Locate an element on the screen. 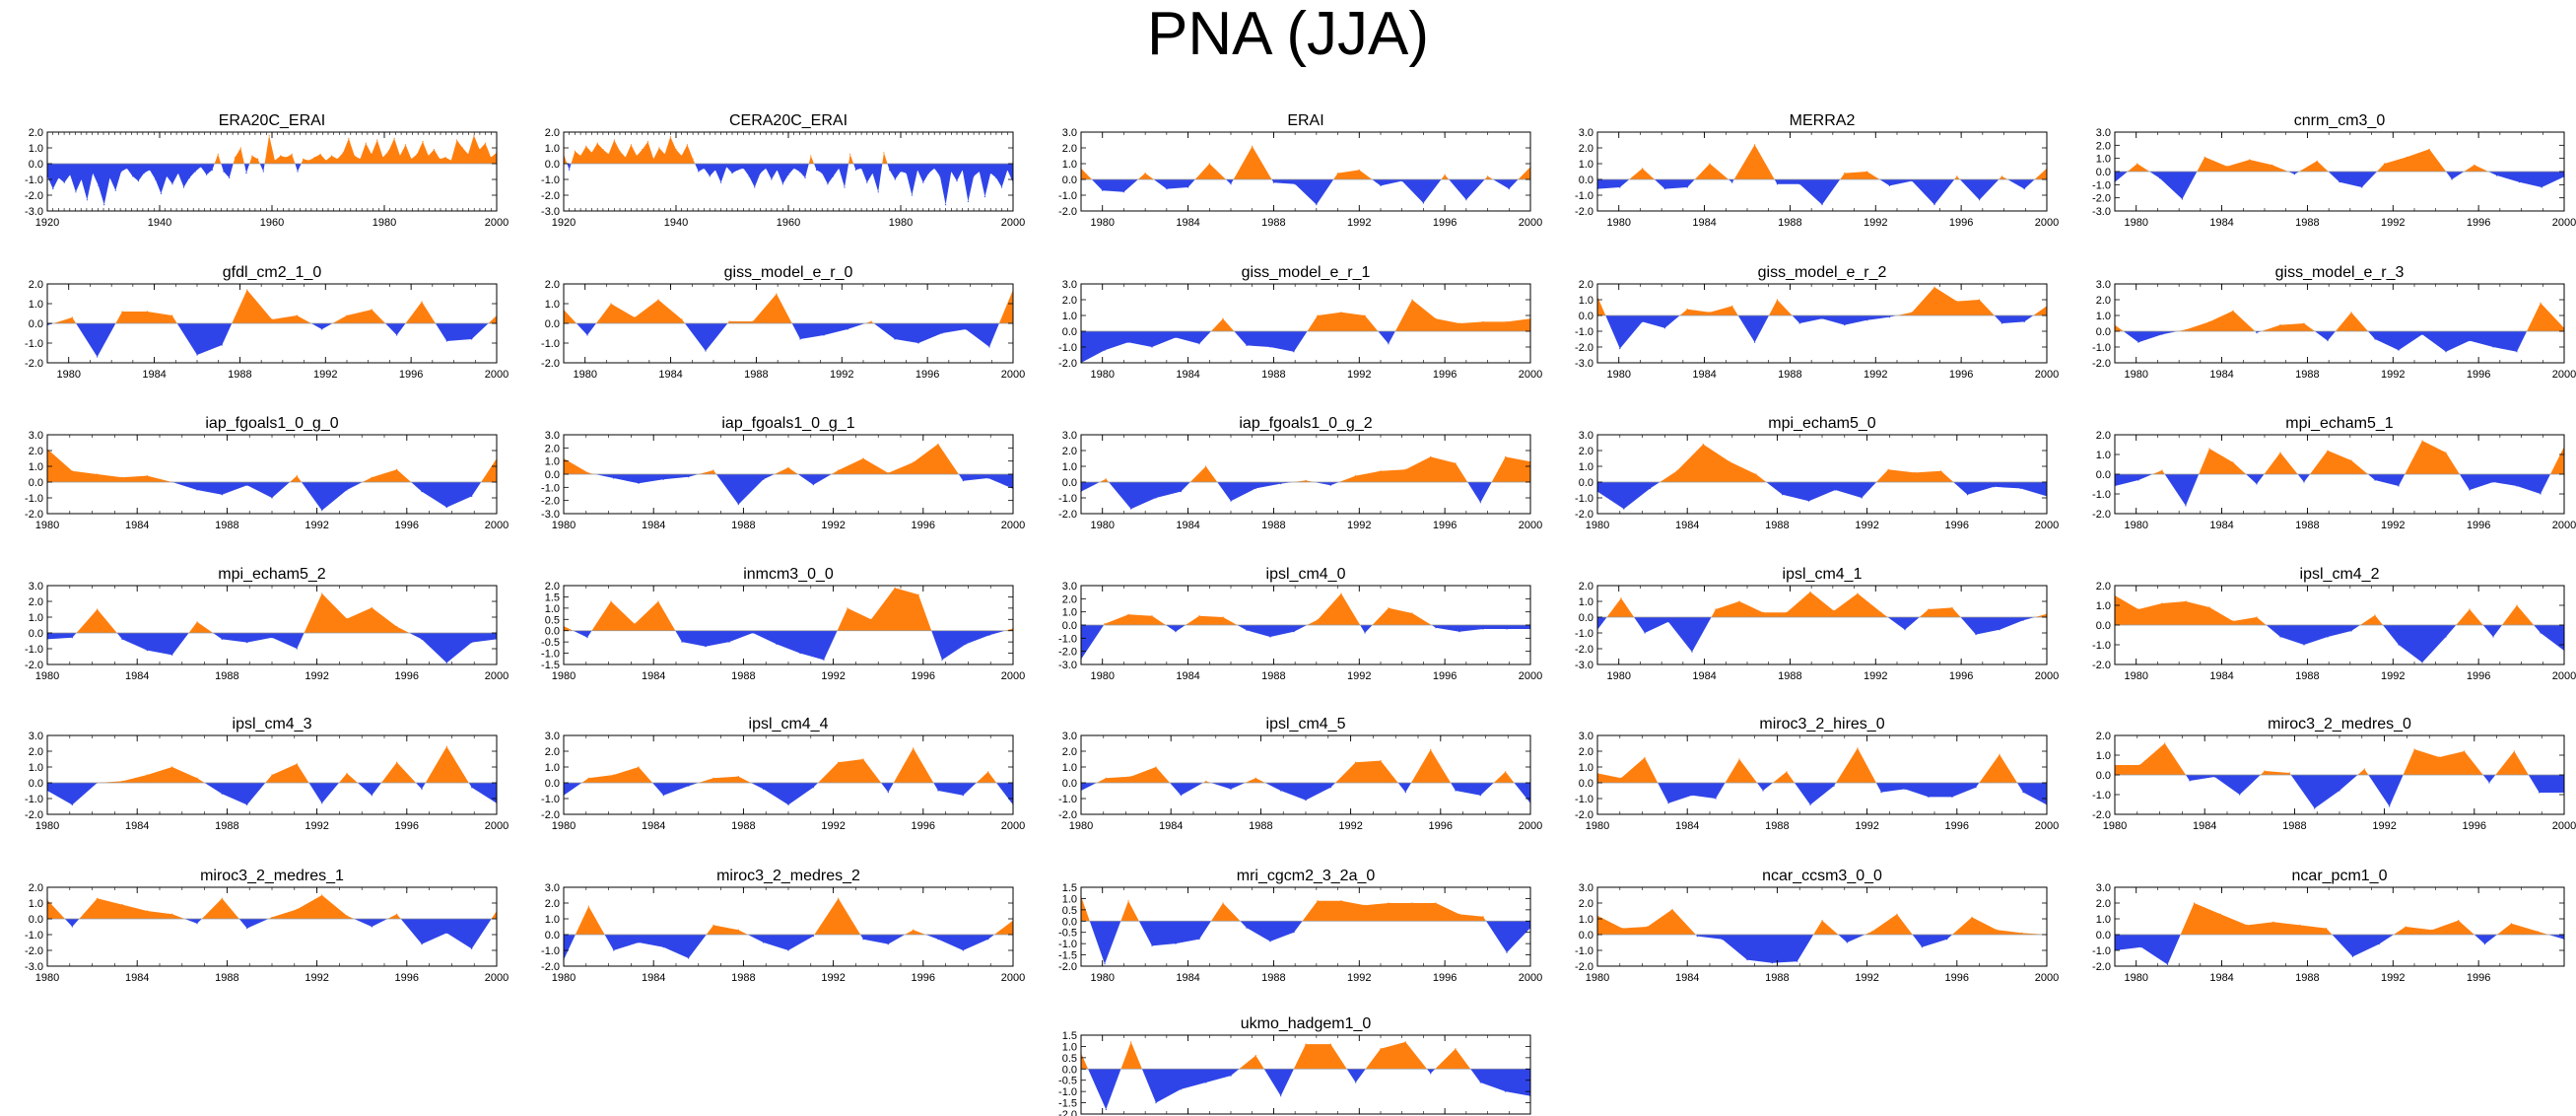 The height and width of the screenshot is (1116, 2576). y-tick-label: -2.0 is located at coordinates (1068, 212).